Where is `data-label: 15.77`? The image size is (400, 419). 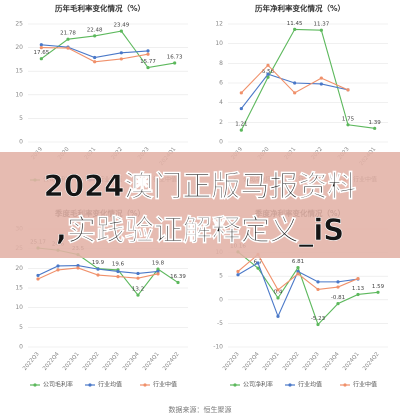
data-label: 15.77 is located at coordinates (148, 62).